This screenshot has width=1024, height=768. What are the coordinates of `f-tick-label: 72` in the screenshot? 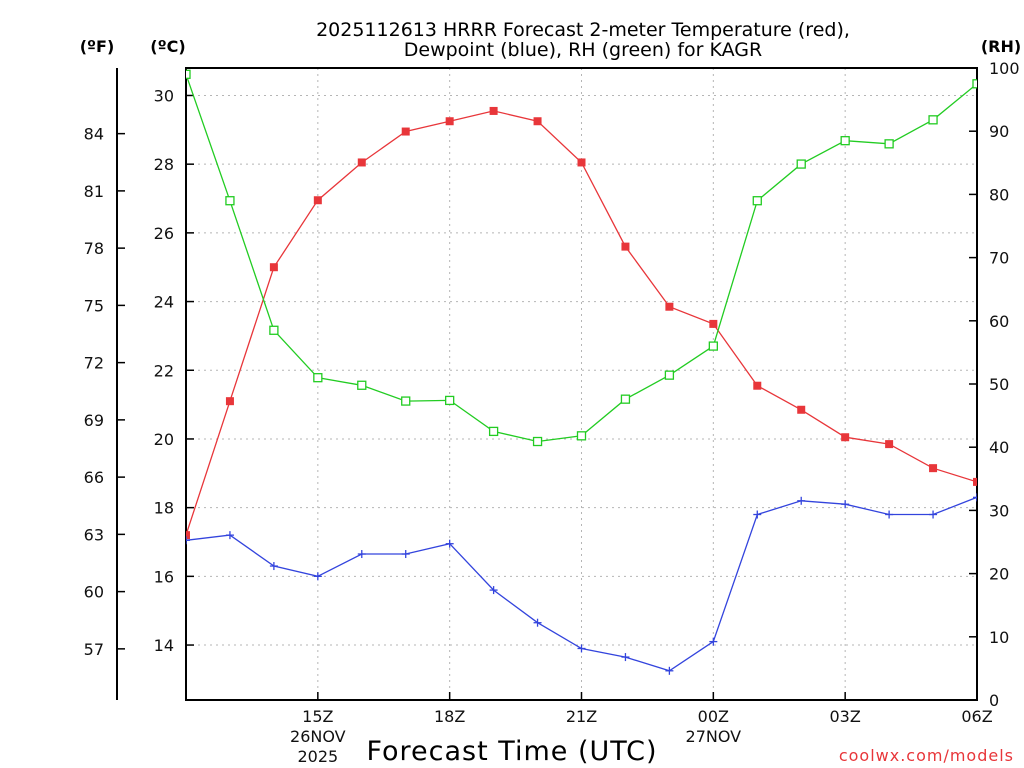 It's located at (94, 363).